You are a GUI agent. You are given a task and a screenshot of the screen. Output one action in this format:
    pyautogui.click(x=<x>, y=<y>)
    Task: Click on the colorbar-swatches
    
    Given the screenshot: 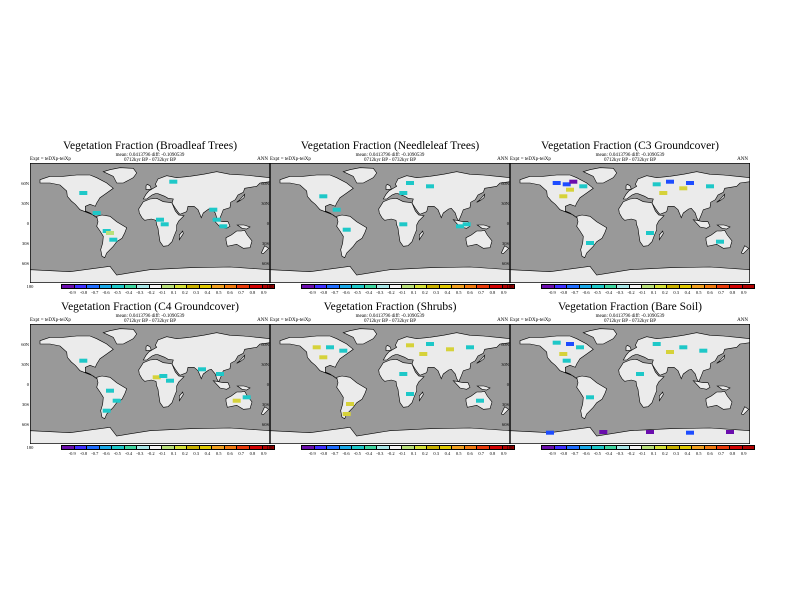 What is the action you would take?
    pyautogui.click(x=408, y=286)
    